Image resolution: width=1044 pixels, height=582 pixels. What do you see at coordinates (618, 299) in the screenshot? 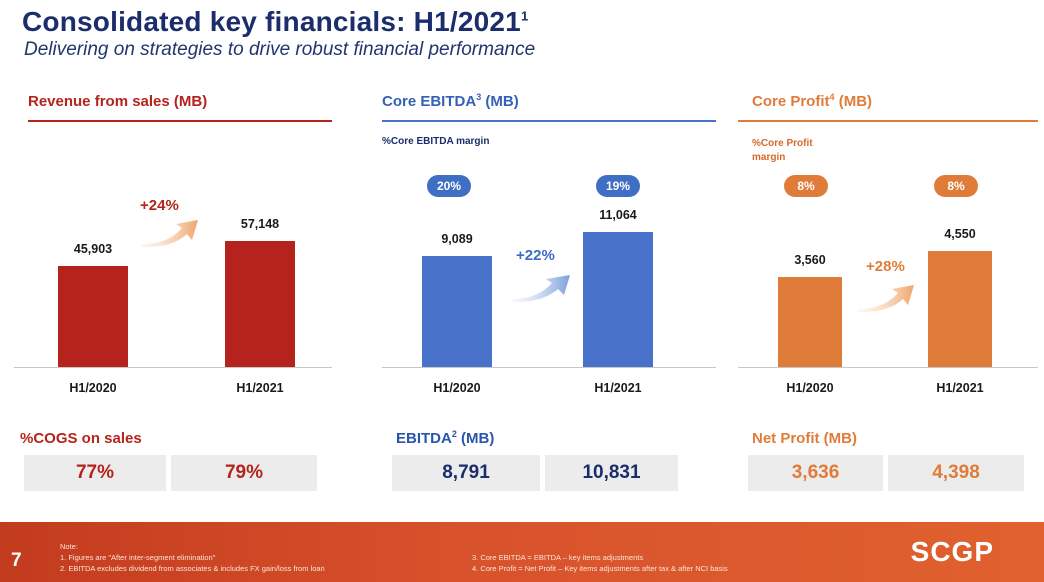
I see `ebitda-bar-h1-2021` at bounding box center [618, 299].